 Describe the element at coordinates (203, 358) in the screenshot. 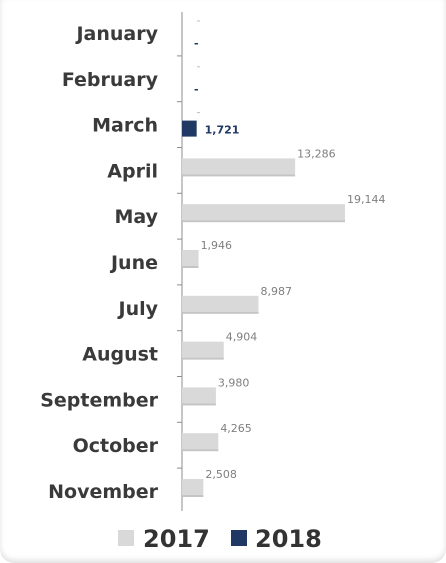

I see `bar-2017-shadow-august` at that location.